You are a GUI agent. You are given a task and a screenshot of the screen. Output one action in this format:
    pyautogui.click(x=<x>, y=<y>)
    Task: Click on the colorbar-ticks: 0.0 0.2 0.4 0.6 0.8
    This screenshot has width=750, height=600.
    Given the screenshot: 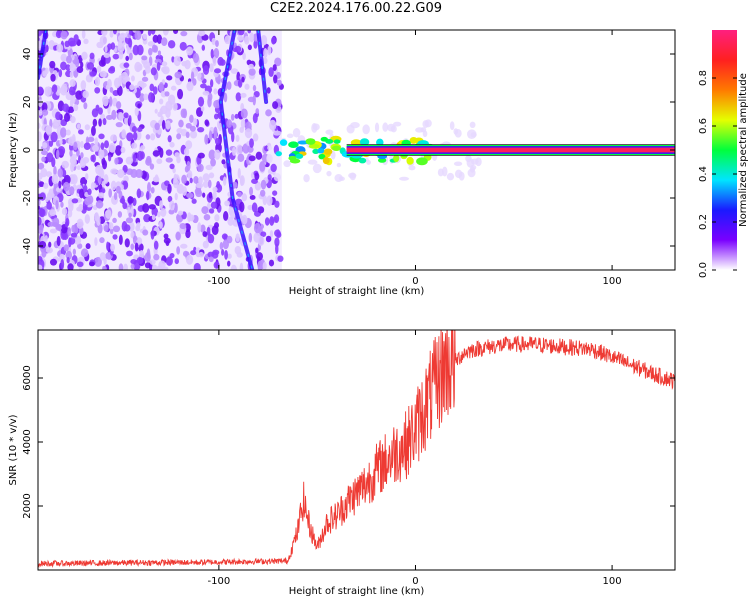 What is the action you would take?
    pyautogui.click(x=717, y=174)
    